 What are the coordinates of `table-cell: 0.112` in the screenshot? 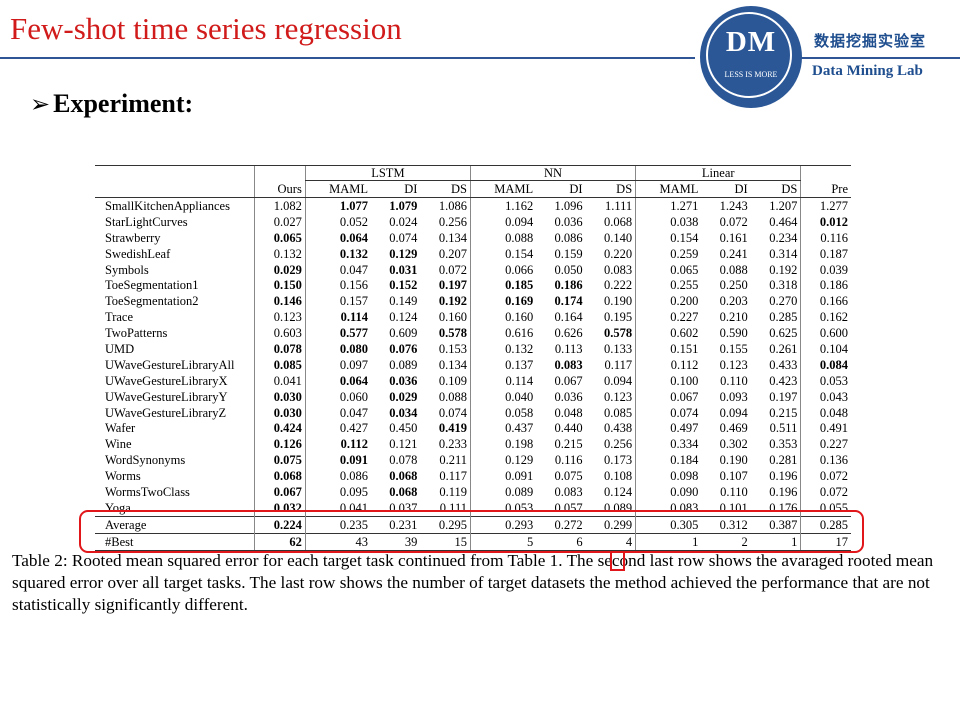 It's located at (668, 364).